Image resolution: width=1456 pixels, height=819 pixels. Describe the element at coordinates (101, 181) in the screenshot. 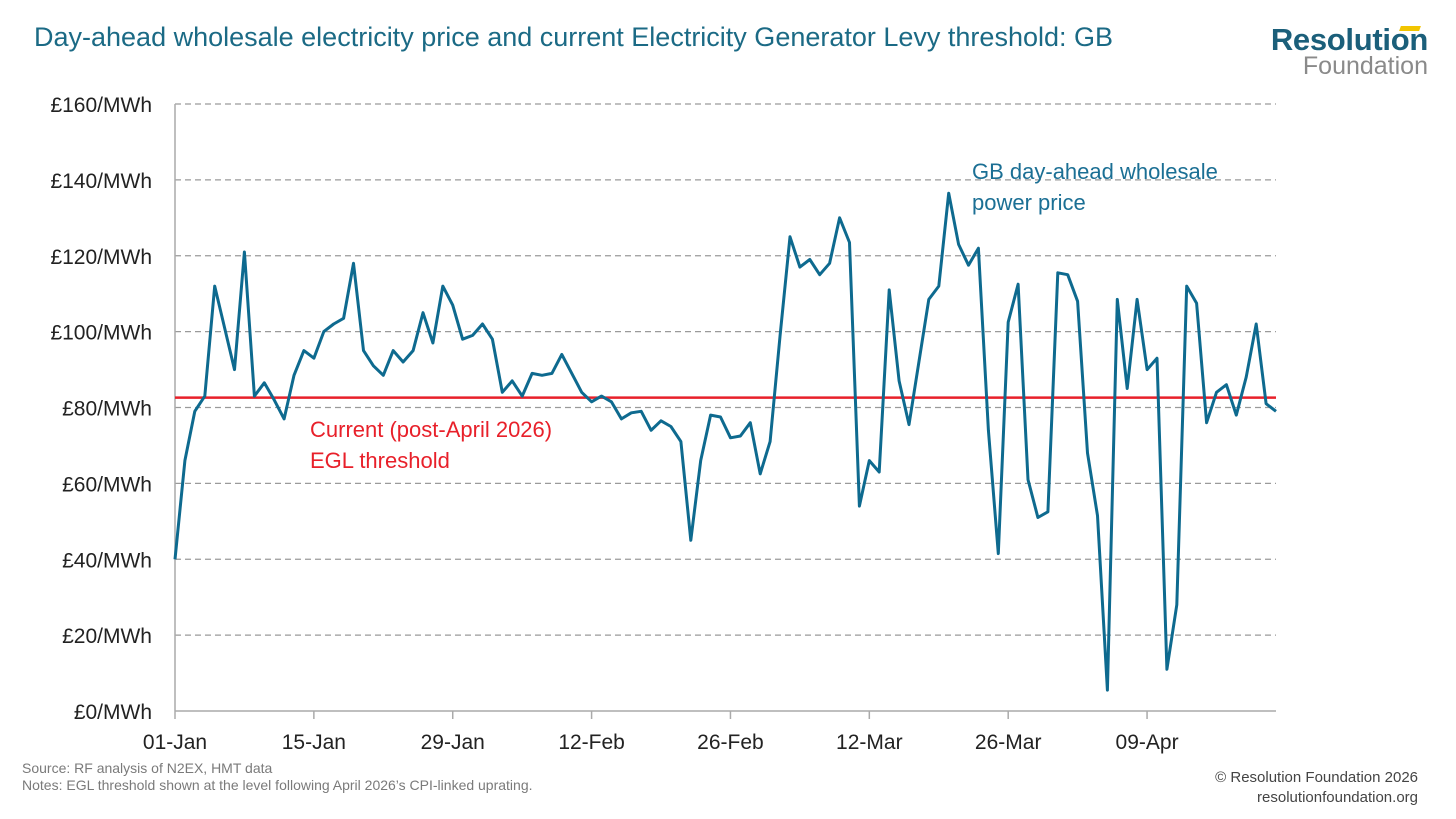

I see `y-tick-label: £140/MWh` at that location.